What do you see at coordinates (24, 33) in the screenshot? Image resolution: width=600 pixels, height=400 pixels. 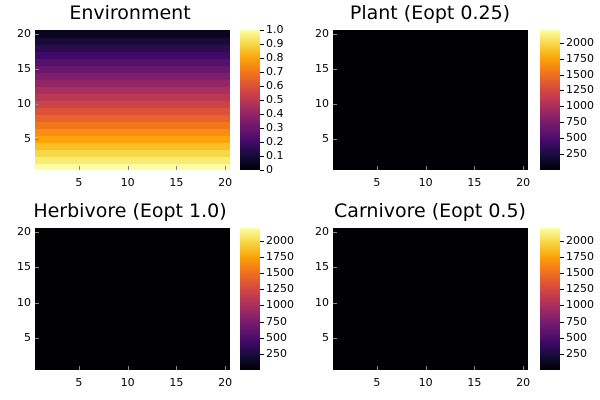 I see `y-tick-label: 20` at bounding box center [24, 33].